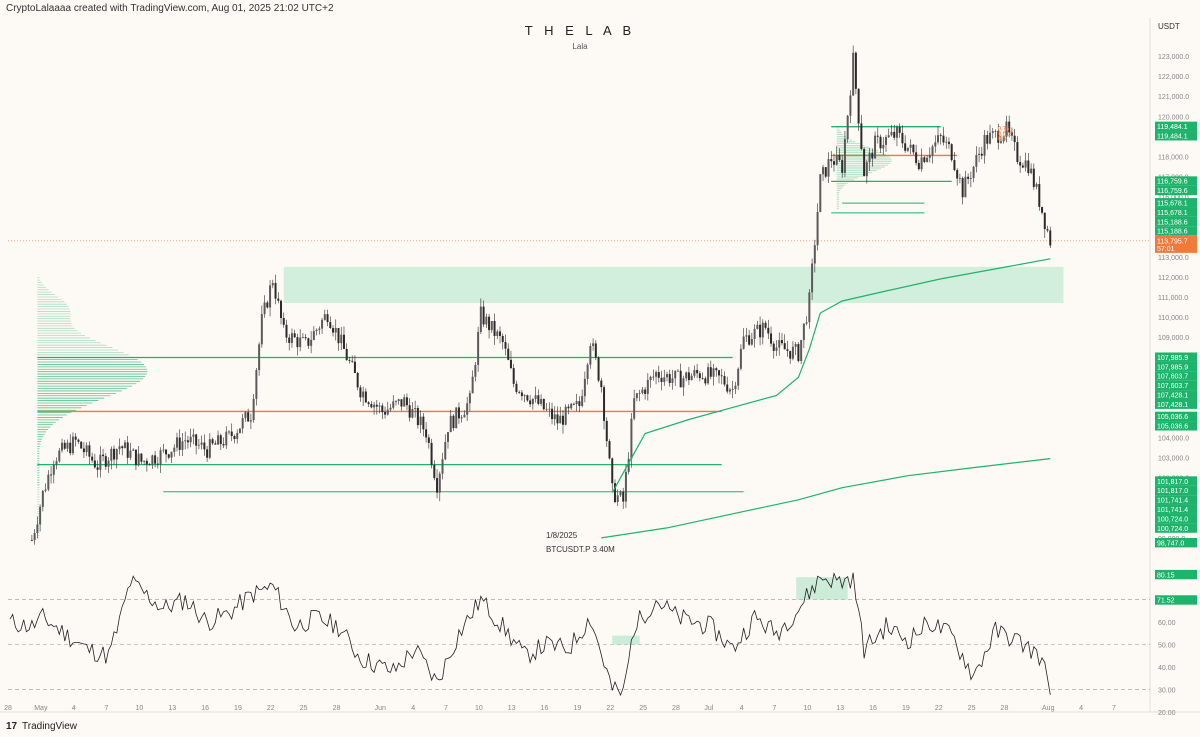 Image resolution: width=1200 pixels, height=737 pixels. I want to click on time-tick-label: Aug, so click(1048, 708).